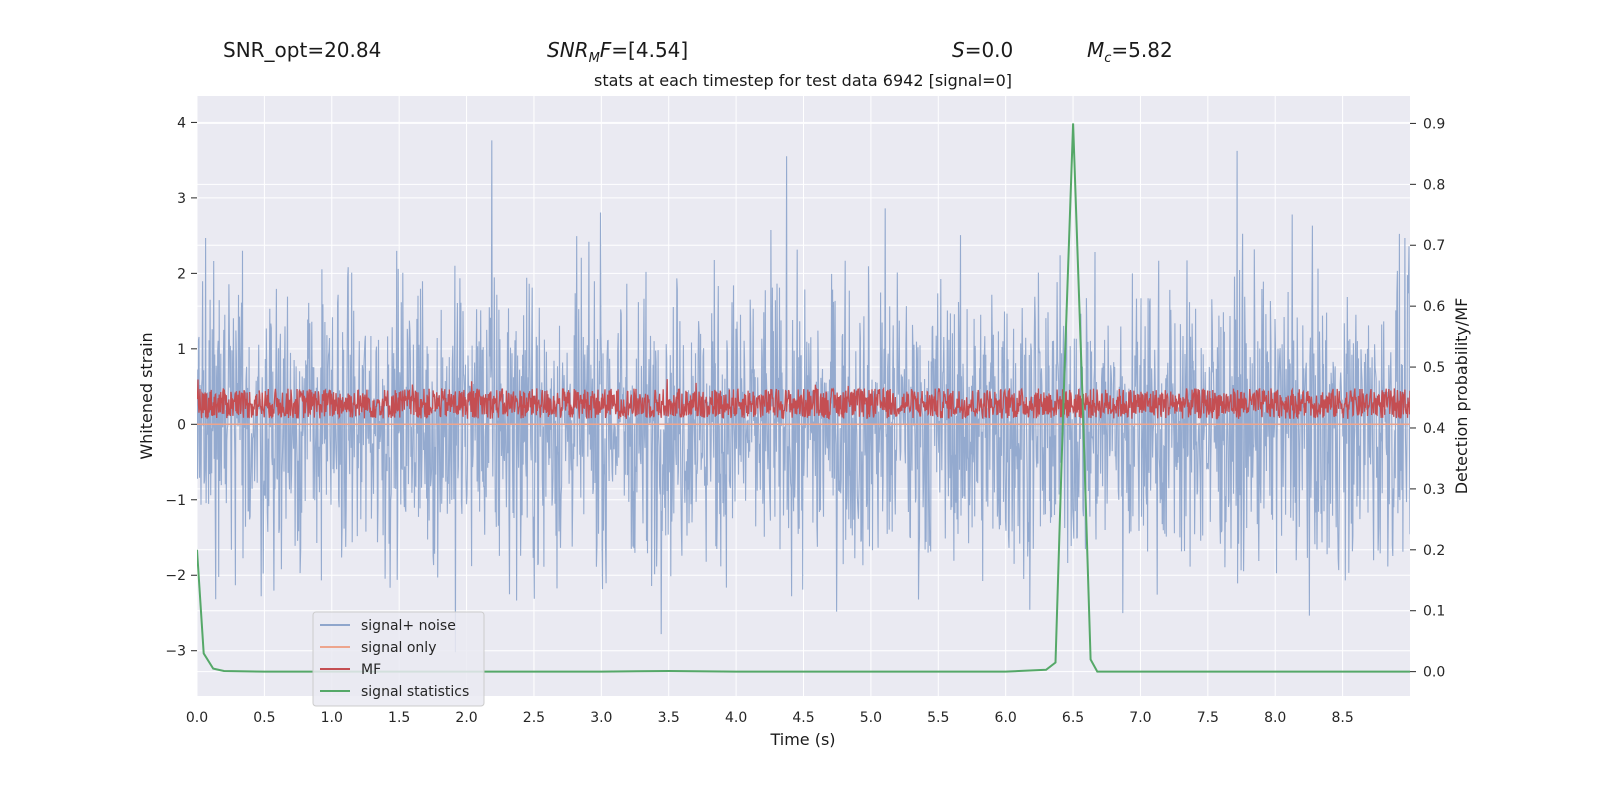  Describe the element at coordinates (1434, 185) in the screenshot. I see `y2-tick-label: 0.8` at that location.